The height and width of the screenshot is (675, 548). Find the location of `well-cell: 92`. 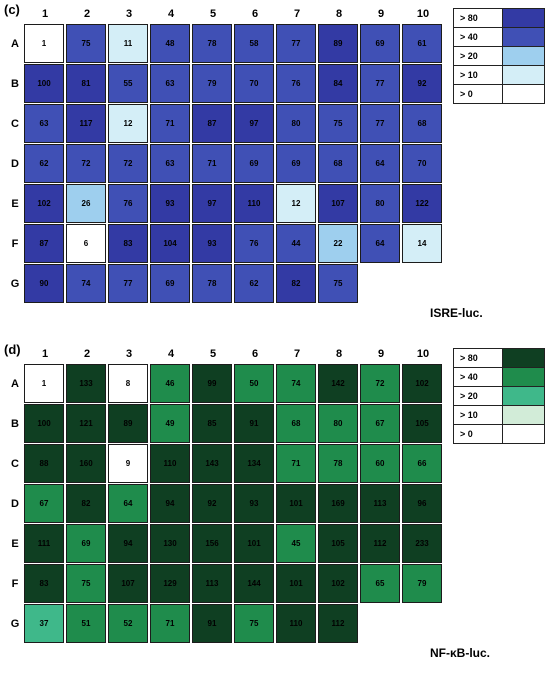

well-cell: 92 is located at coordinates (212, 503).